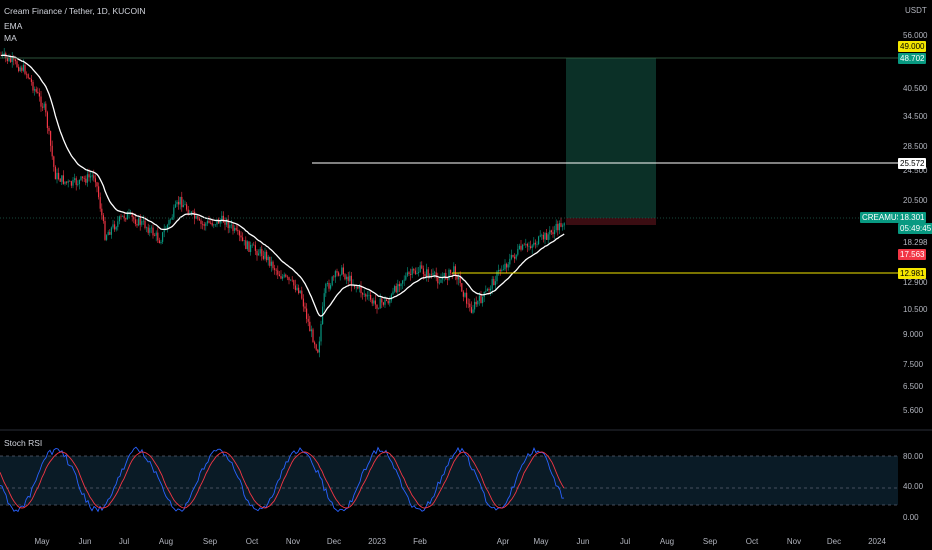 The image size is (932, 550). Describe the element at coordinates (915, 35) in the screenshot. I see `price-axis-label: 56.000` at that location.